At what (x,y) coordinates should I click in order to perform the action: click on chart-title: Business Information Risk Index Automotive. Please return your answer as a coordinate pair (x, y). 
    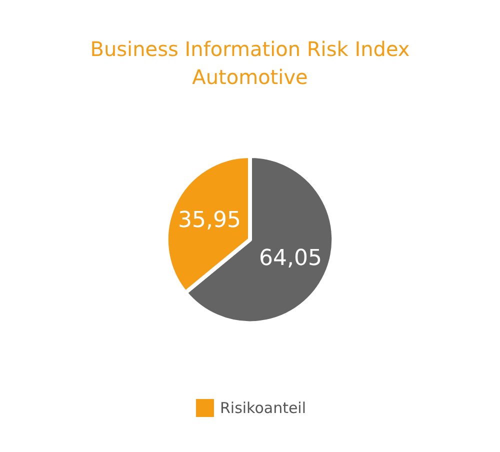
    Looking at the image, I should click on (250, 63).